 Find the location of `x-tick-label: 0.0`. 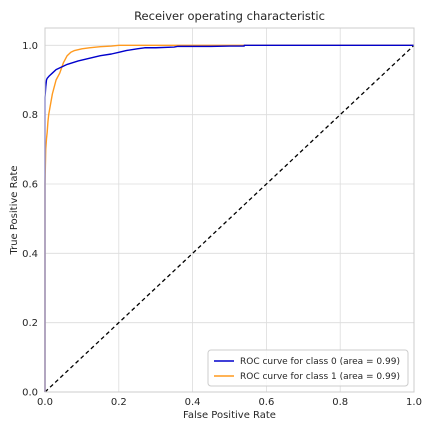

x-tick-label: 0.0 is located at coordinates (45, 402).